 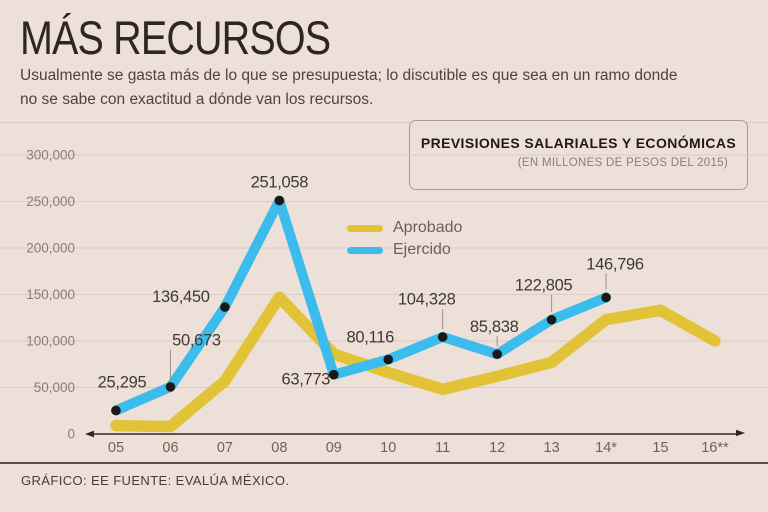 What do you see at coordinates (54, 387) in the screenshot?
I see `y-axis-tick-label: 50,000` at bounding box center [54, 387].